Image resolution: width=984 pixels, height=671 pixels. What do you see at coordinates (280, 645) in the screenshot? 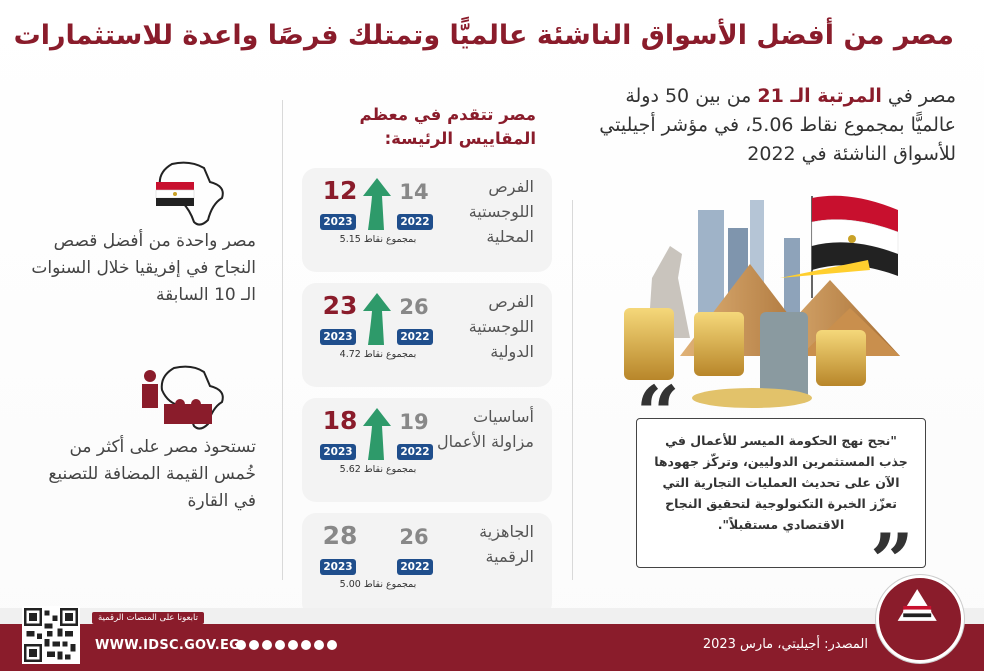
I see `instagram-icon` at bounding box center [280, 645].